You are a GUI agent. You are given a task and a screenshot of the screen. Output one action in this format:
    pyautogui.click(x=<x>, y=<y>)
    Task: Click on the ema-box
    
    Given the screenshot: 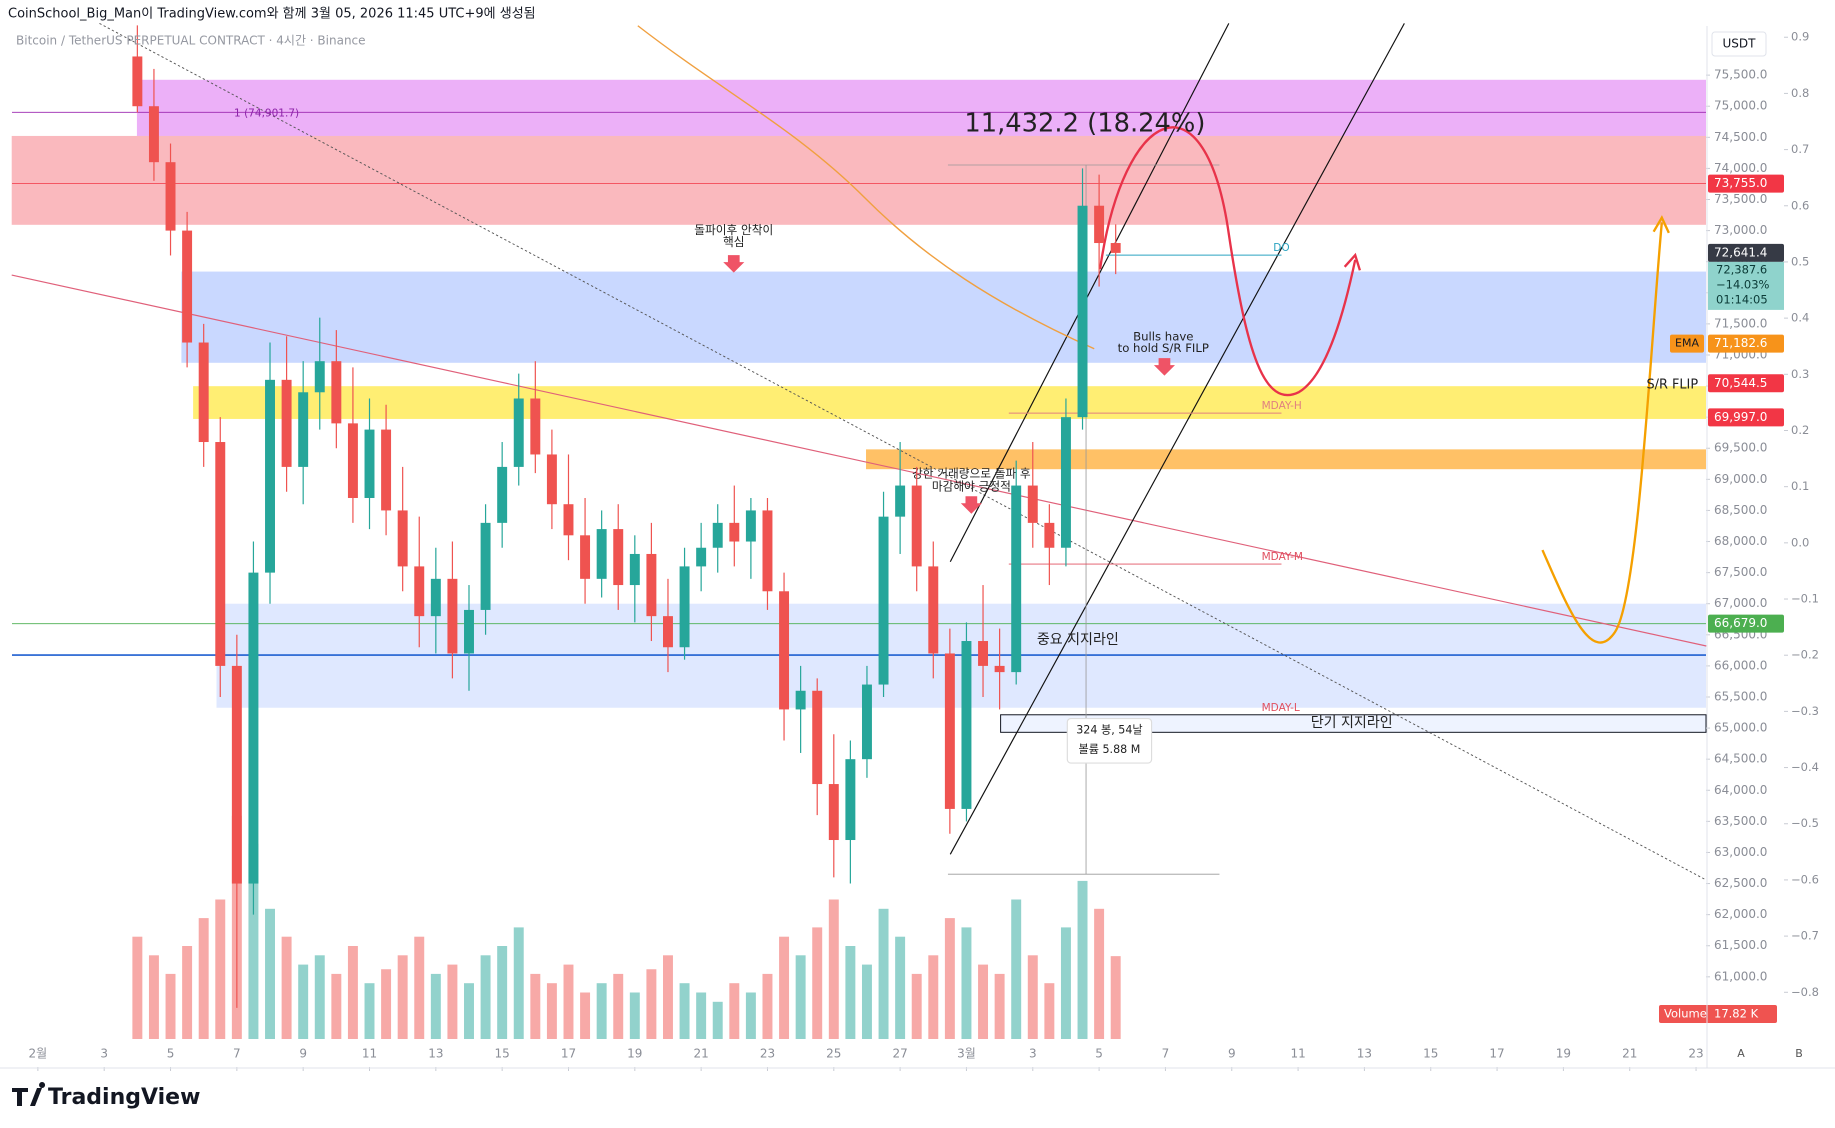 What is the action you would take?
    pyautogui.click(x=1687, y=343)
    